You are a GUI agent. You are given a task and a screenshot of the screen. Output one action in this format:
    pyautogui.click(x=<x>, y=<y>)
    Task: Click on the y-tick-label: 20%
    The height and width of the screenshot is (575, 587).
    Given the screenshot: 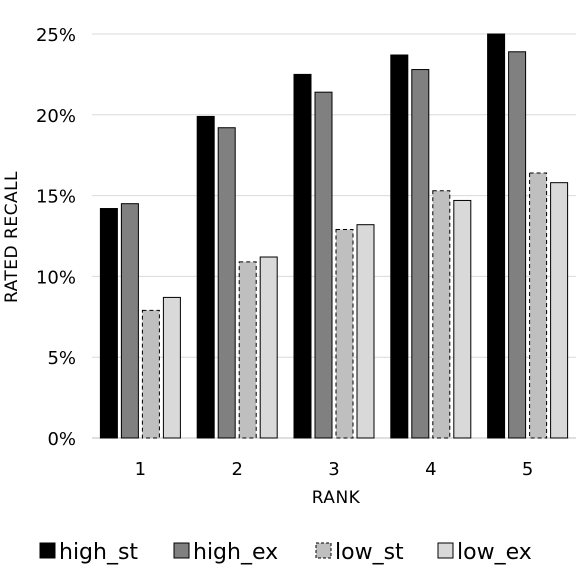 What is the action you would take?
    pyautogui.click(x=56, y=116)
    